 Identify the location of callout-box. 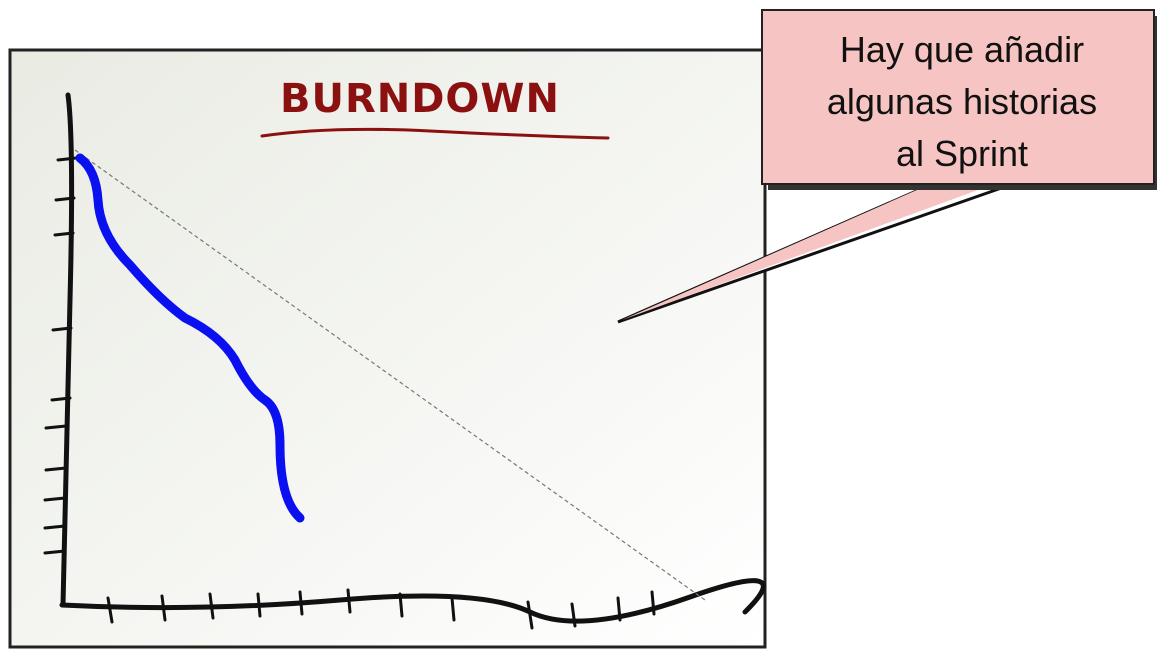
(958, 97).